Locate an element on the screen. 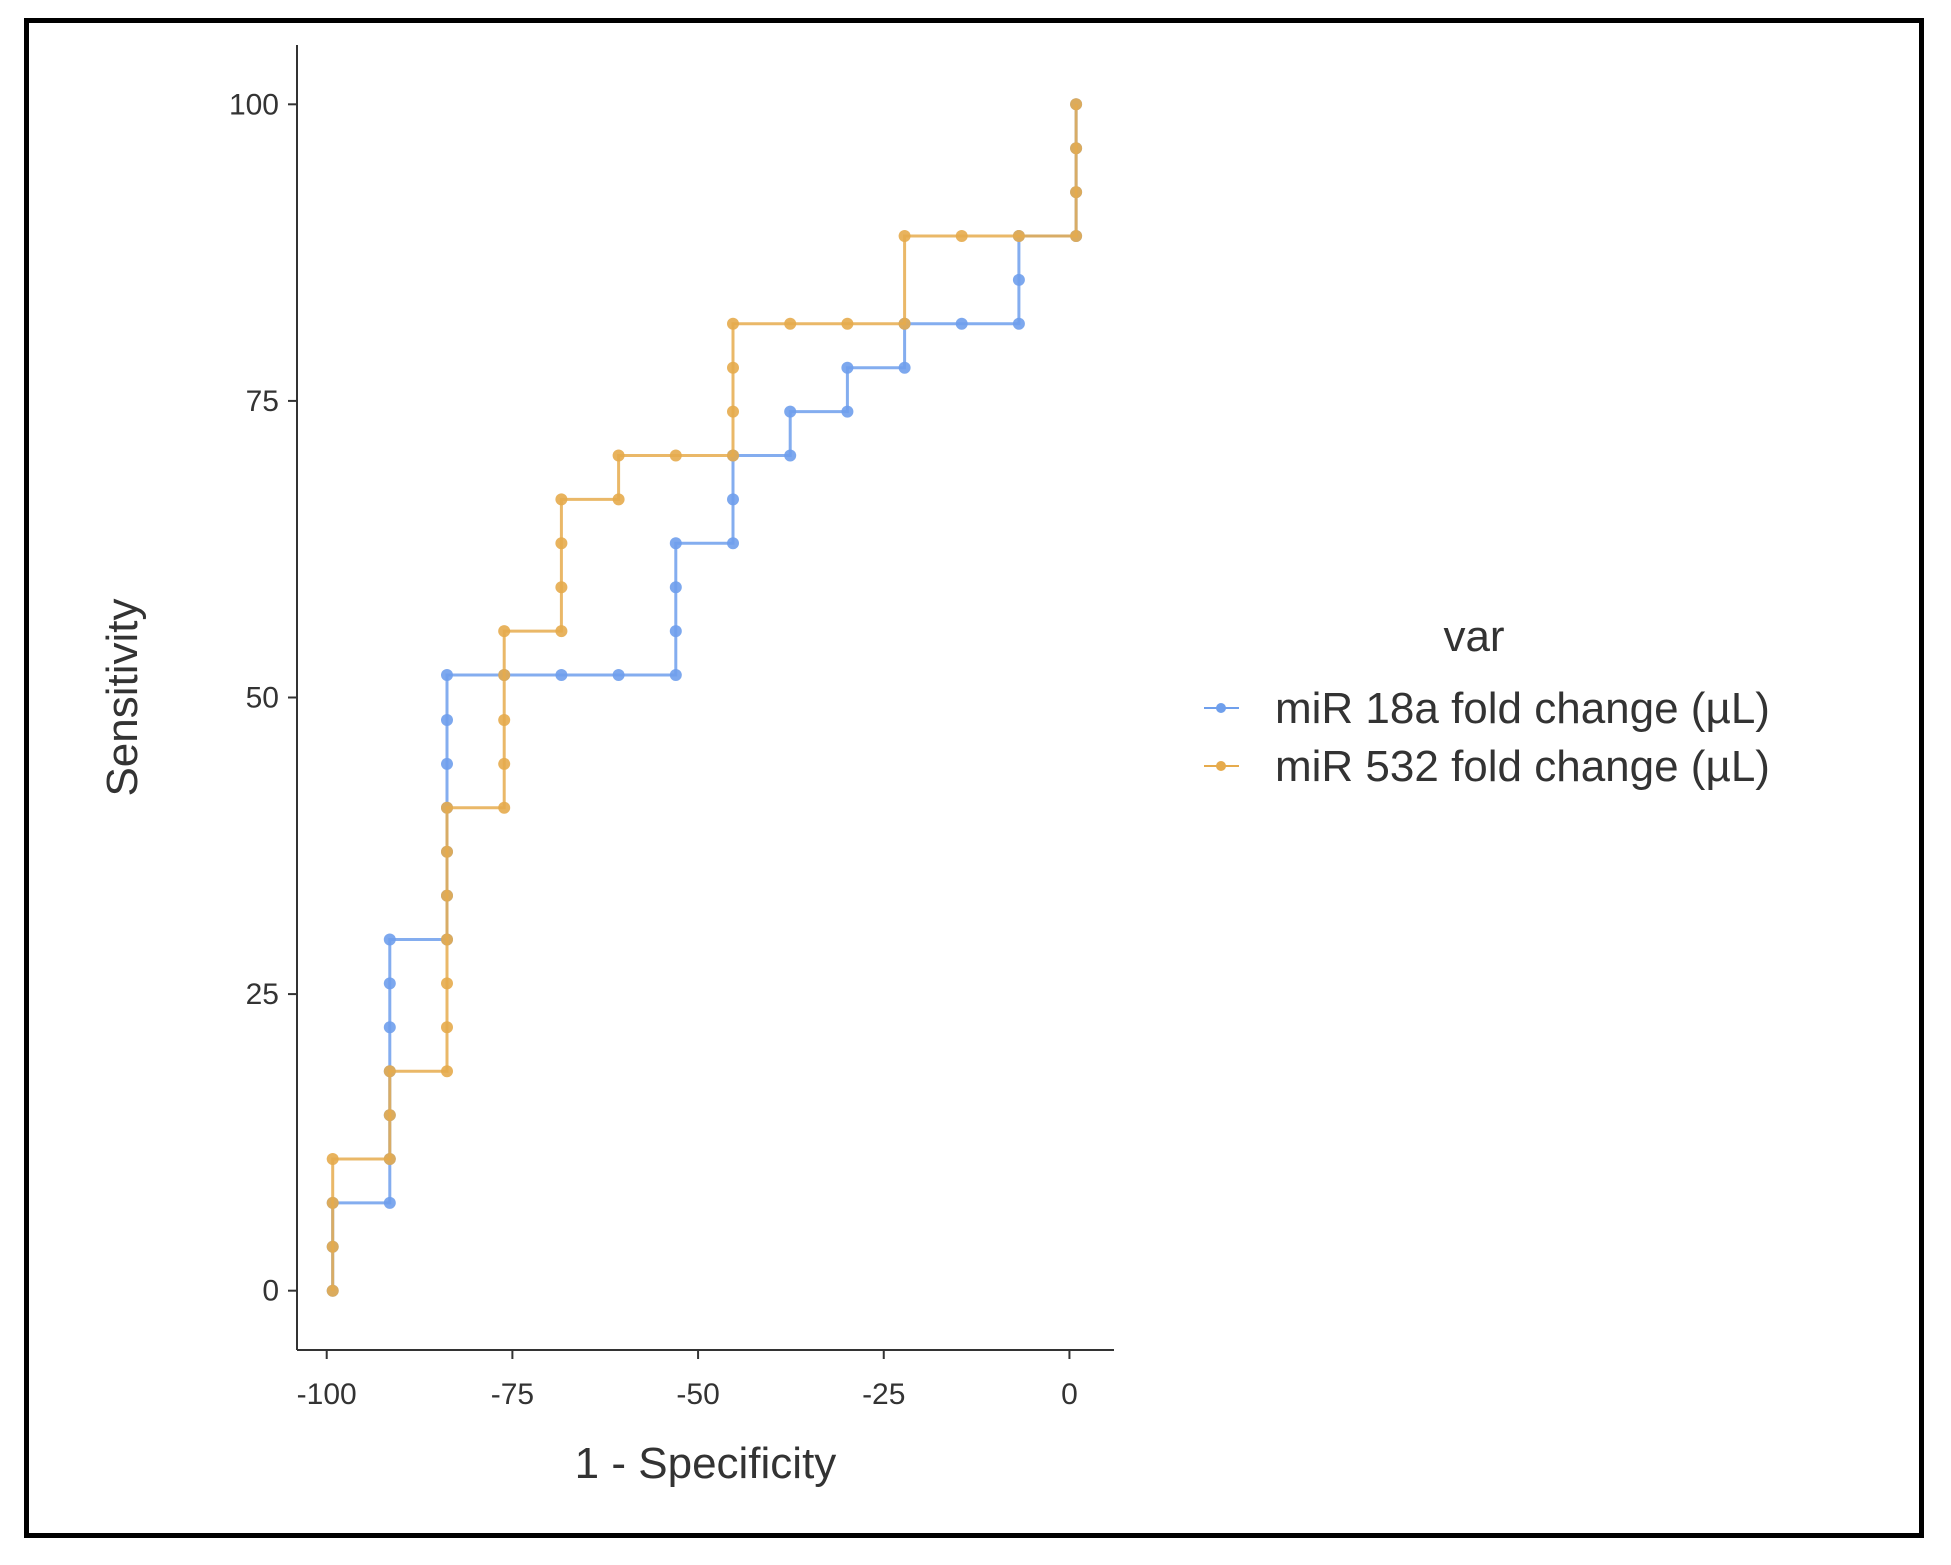  legend-title: var is located at coordinates (1473, 636).